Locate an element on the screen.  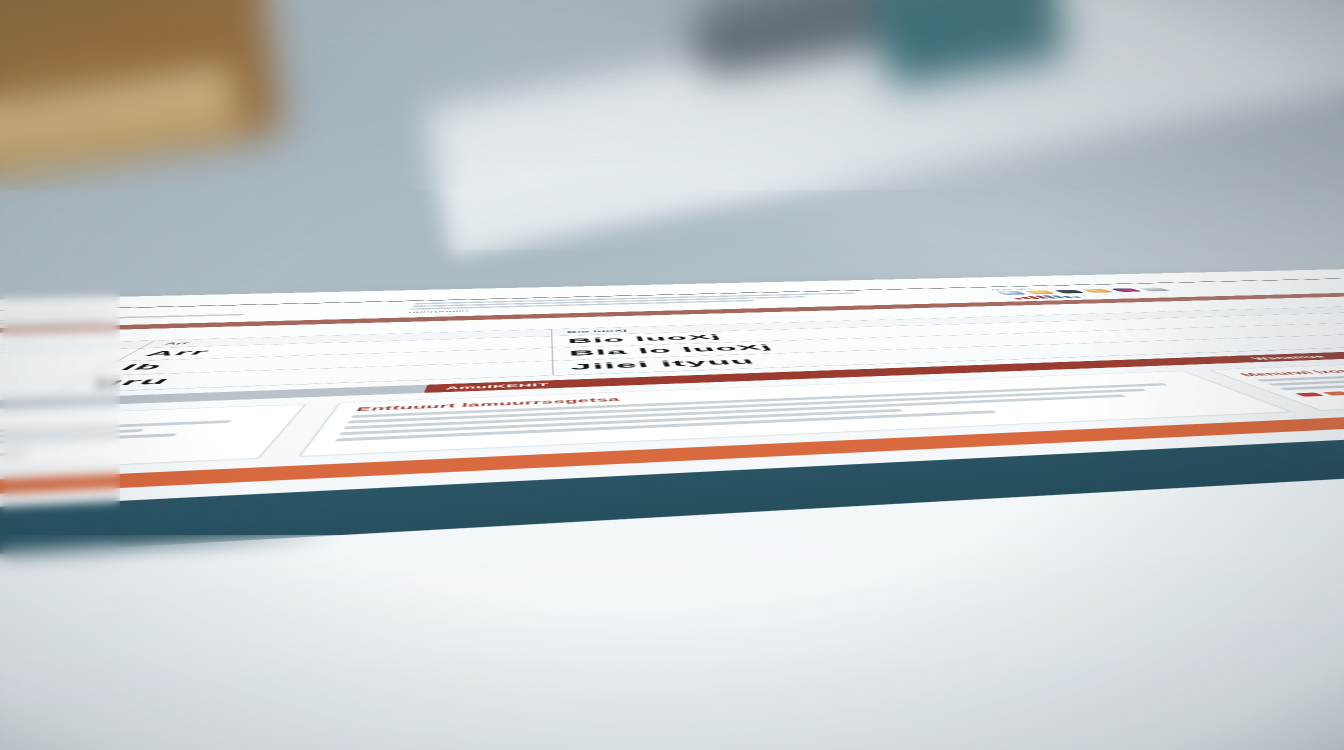
photo-icon is located at coordinates (1040, 292).